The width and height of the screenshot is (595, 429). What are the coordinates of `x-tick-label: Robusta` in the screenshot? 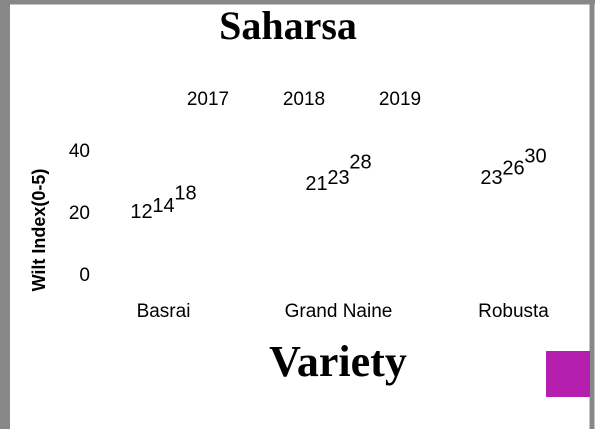 It's located at (513, 311).